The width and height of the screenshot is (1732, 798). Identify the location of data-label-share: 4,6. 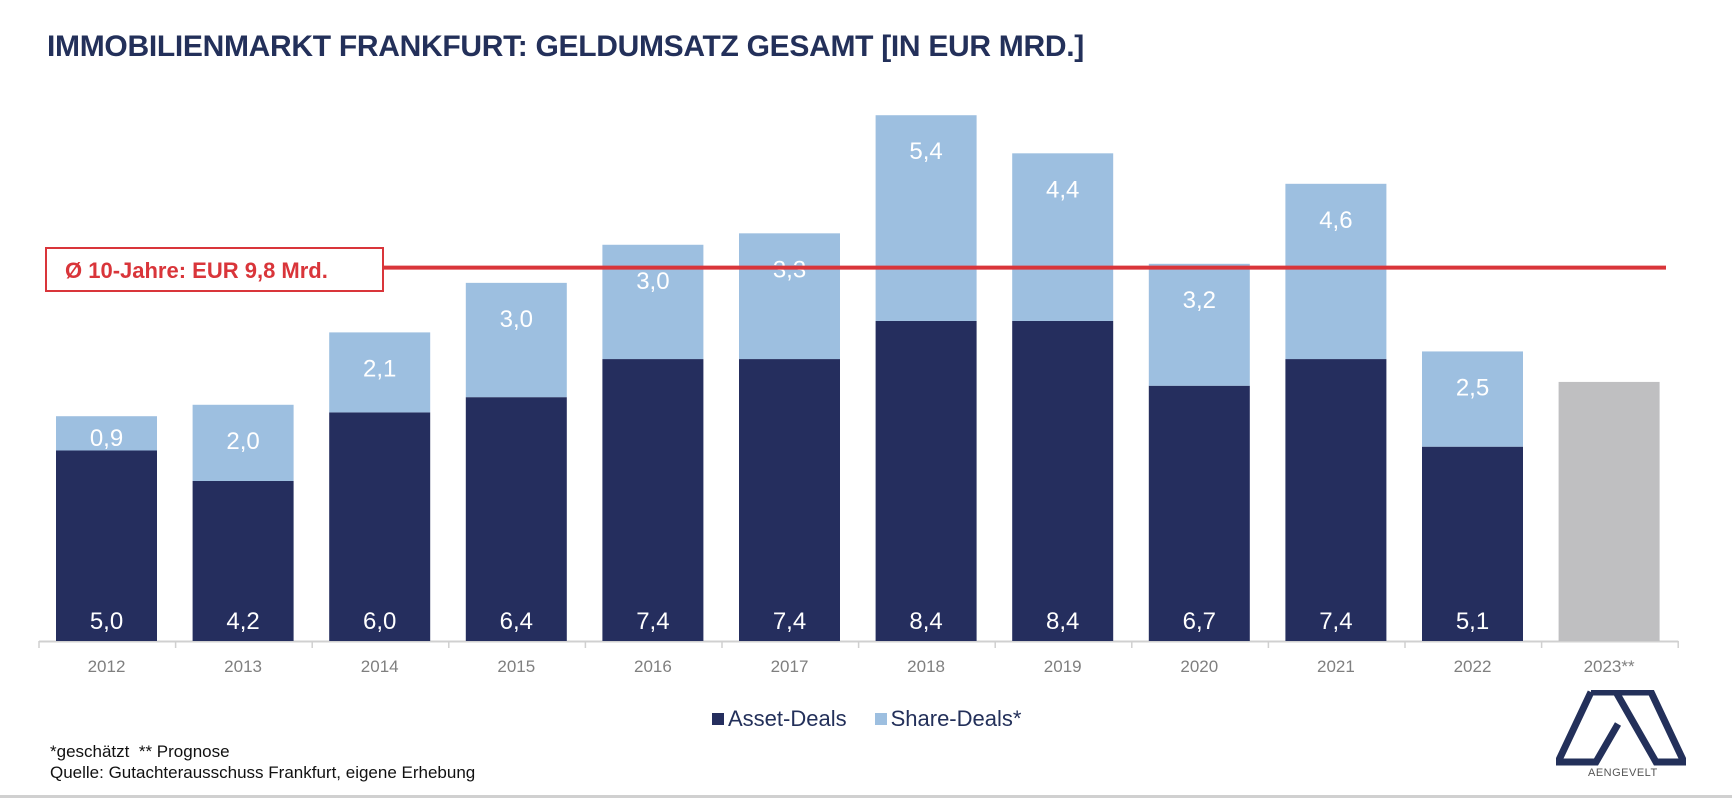
(1335, 220).